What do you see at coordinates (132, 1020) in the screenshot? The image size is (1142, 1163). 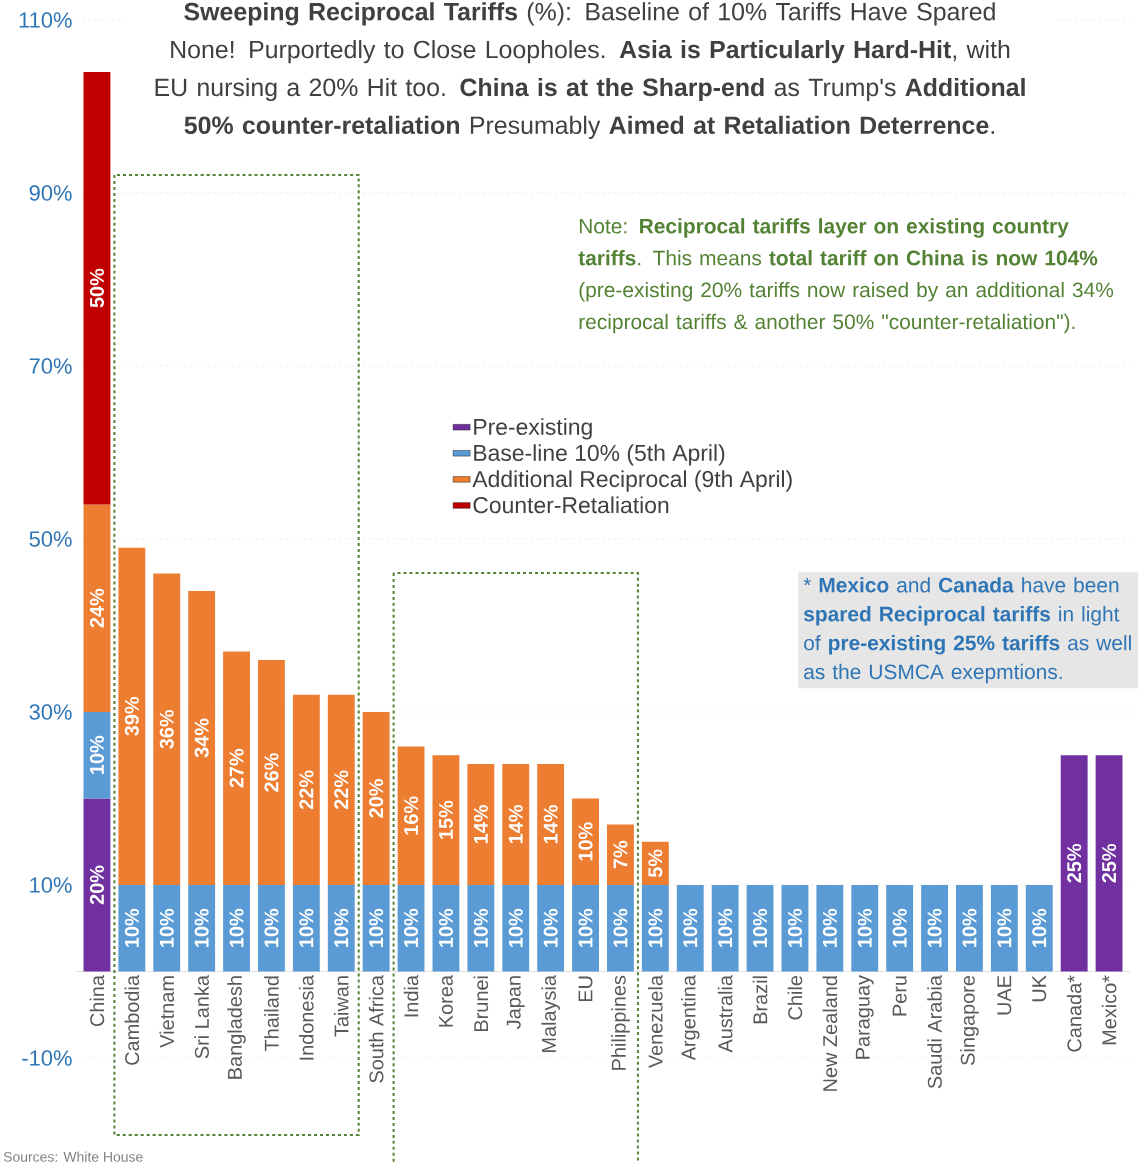 I see `x-tick-label: Cambodia` at bounding box center [132, 1020].